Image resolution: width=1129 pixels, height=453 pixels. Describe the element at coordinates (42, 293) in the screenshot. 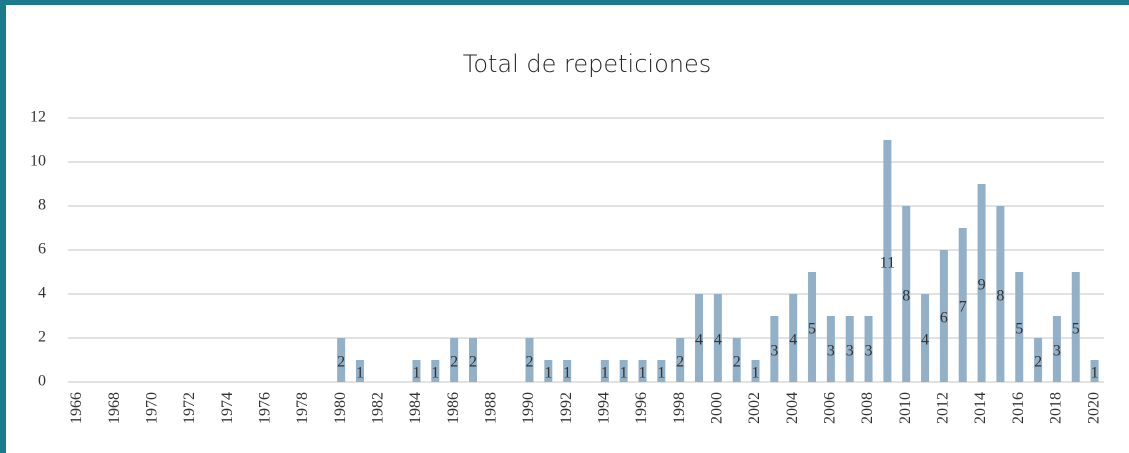

I see `y-tick-label: 4` at that location.